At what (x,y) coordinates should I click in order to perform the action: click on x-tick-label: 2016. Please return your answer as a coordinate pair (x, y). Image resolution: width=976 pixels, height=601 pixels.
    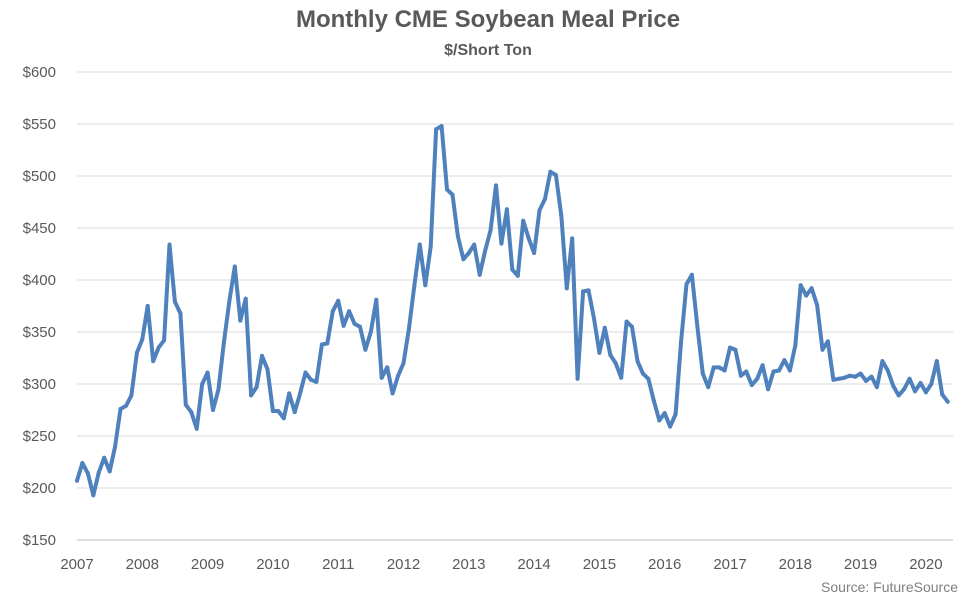
    Looking at the image, I should click on (664, 564).